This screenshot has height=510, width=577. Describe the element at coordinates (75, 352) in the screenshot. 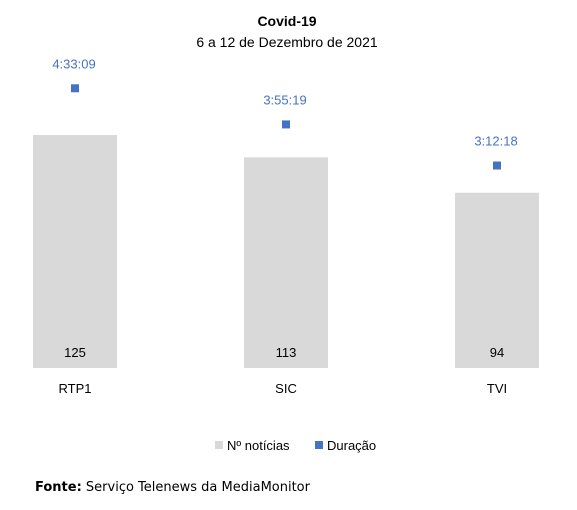

I see `count-label-rtp1: 125` at that location.